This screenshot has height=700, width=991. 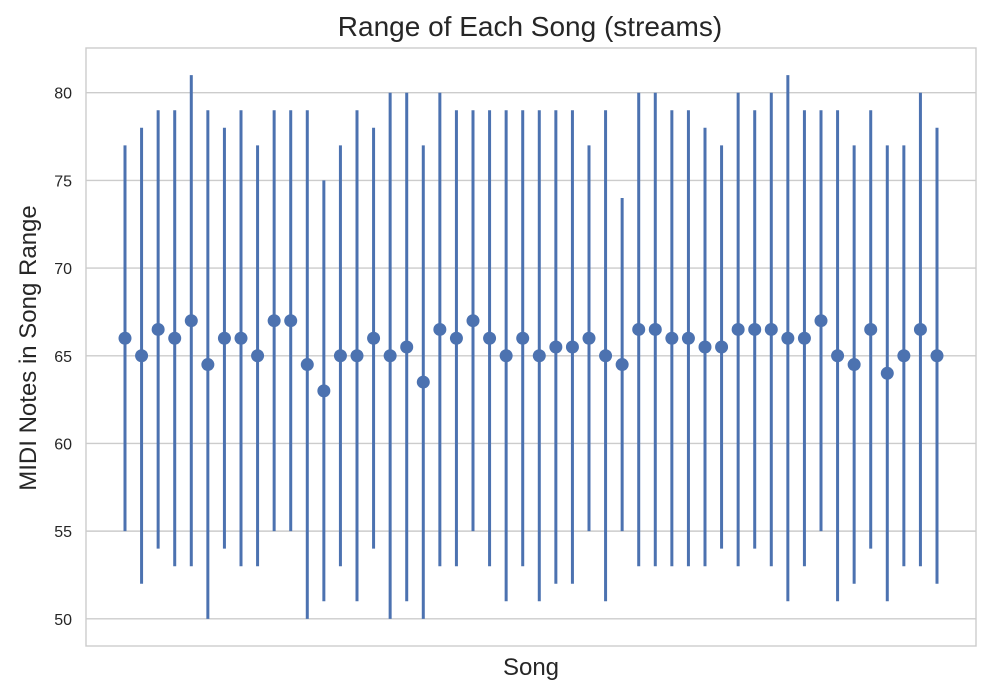 I want to click on y-tick-label-70: 70, so click(x=63, y=269).